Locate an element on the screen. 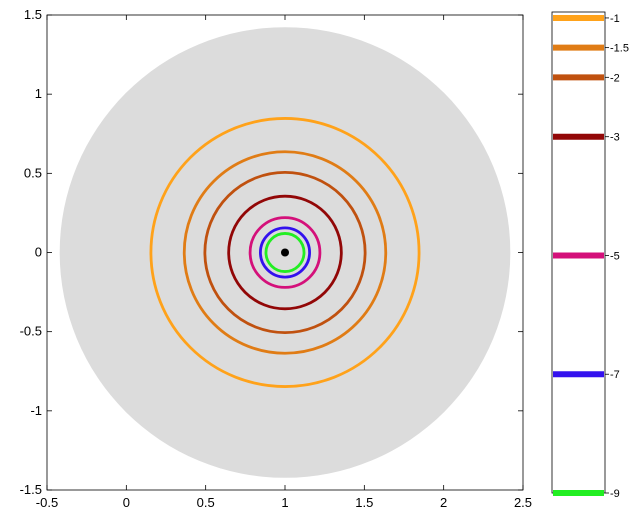  y-tick-label: 1.5 is located at coordinates (33, 14).